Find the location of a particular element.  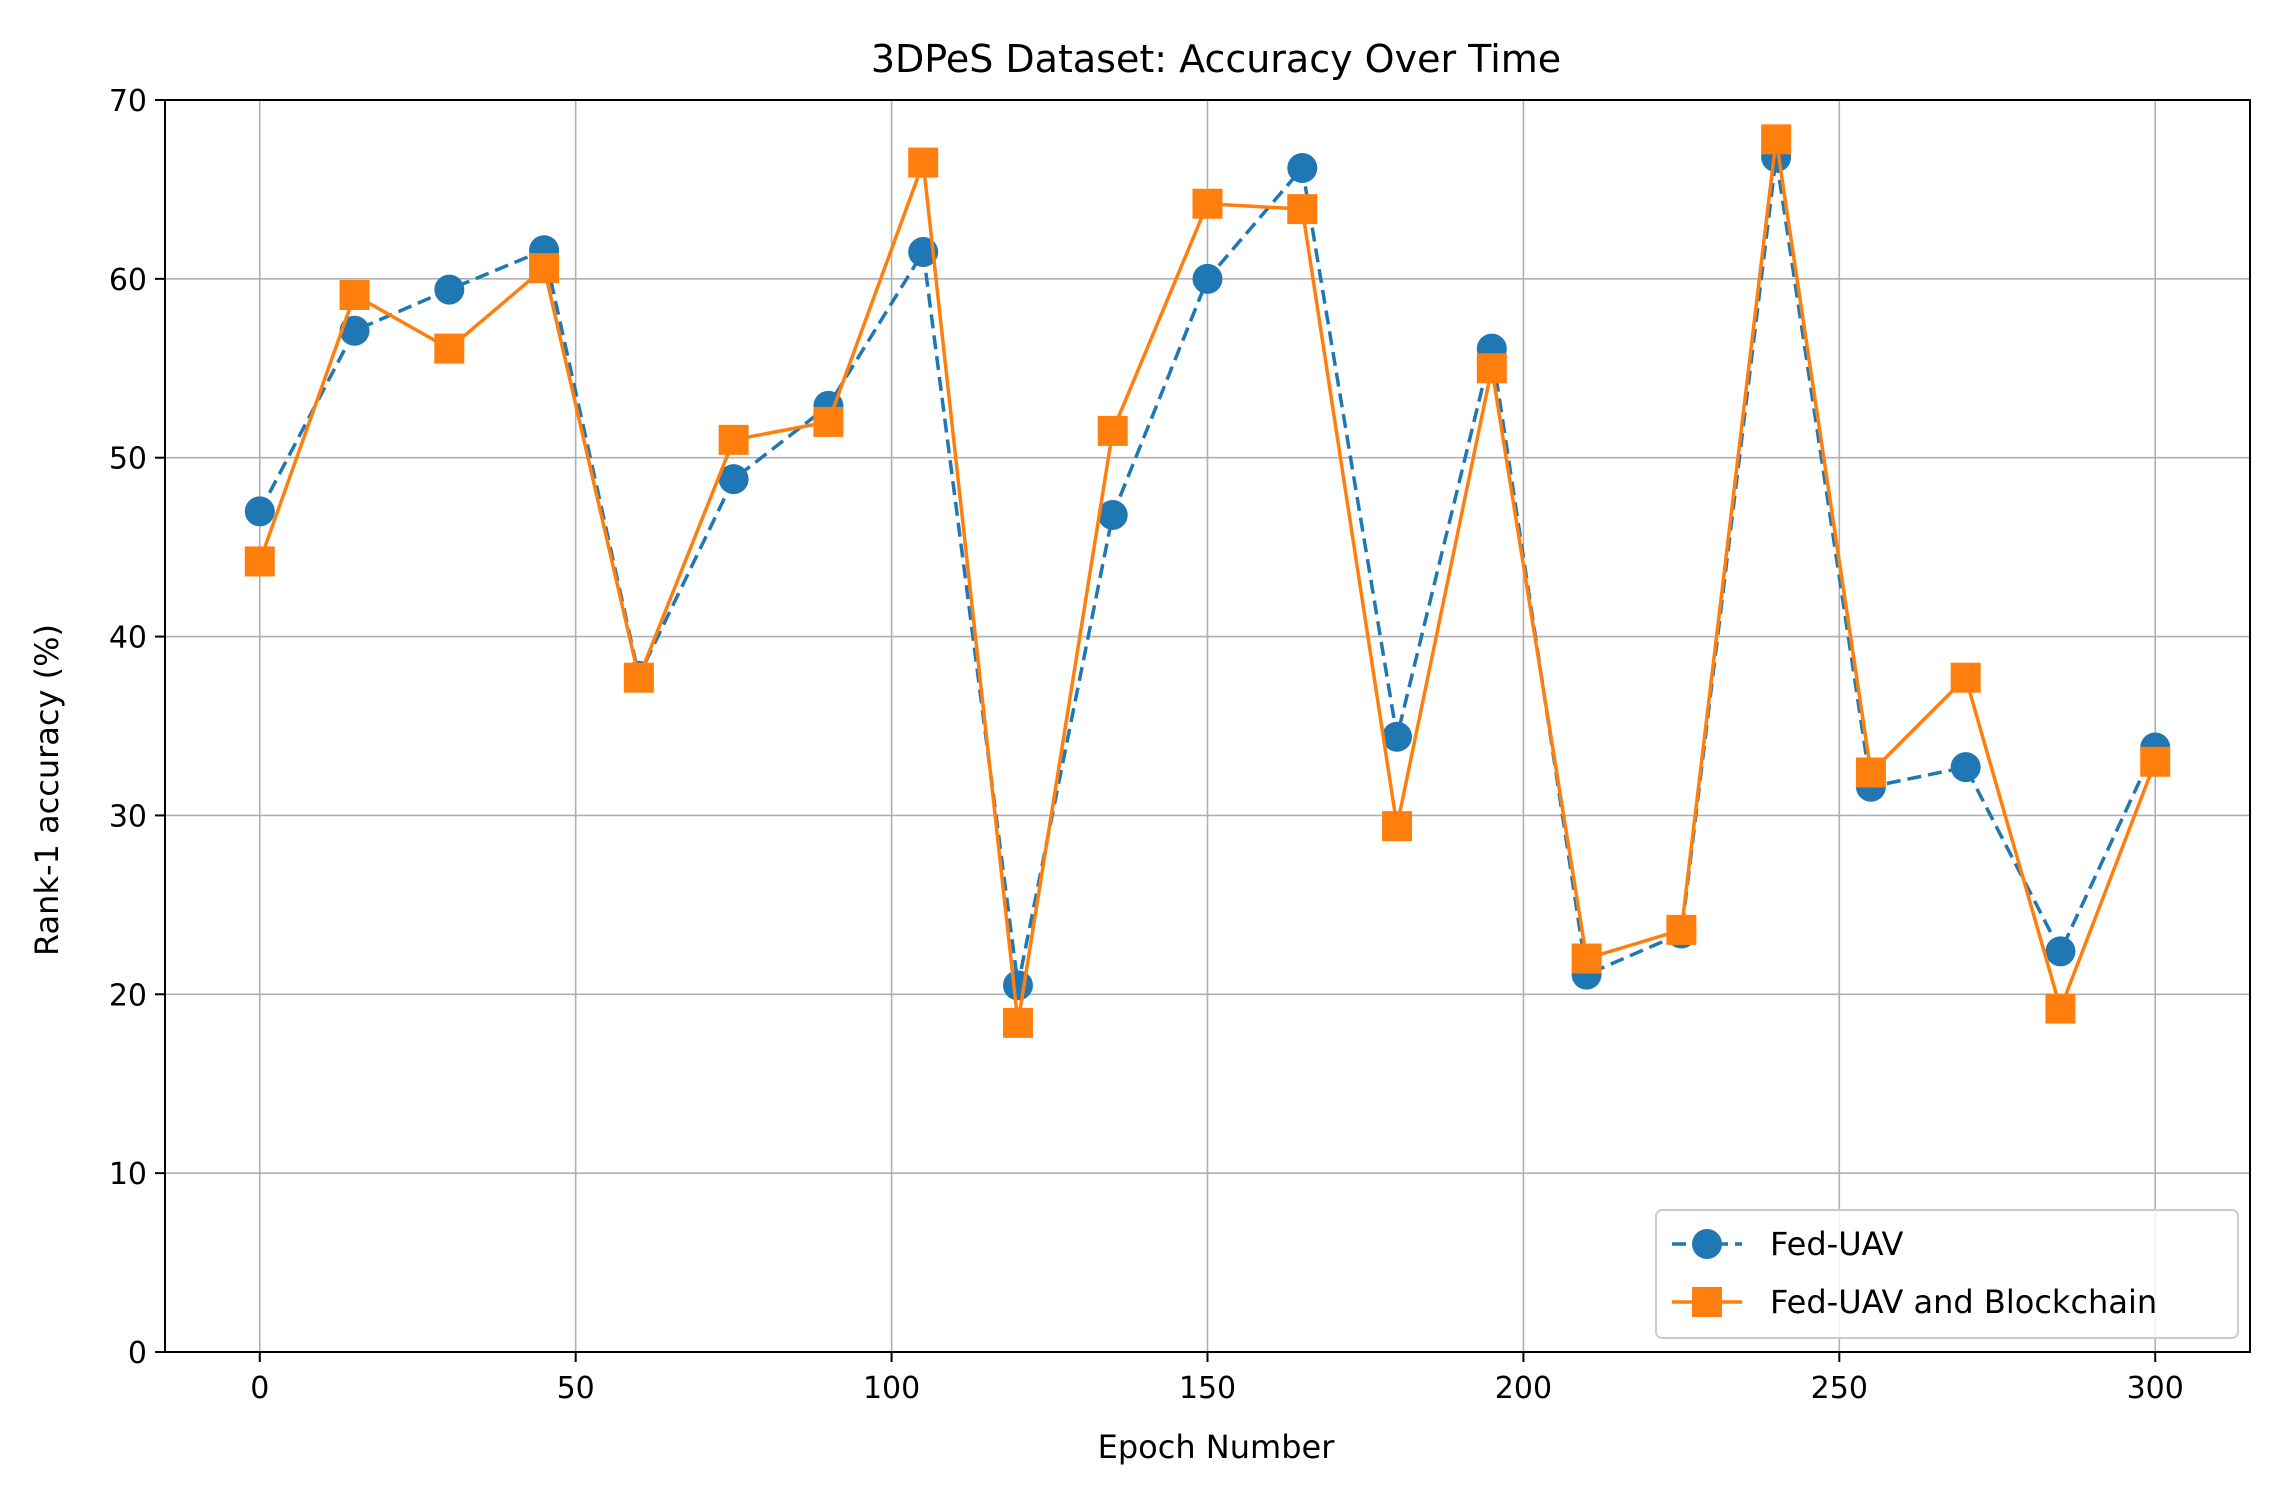

x-tick-label: 100 is located at coordinates (891, 1388).